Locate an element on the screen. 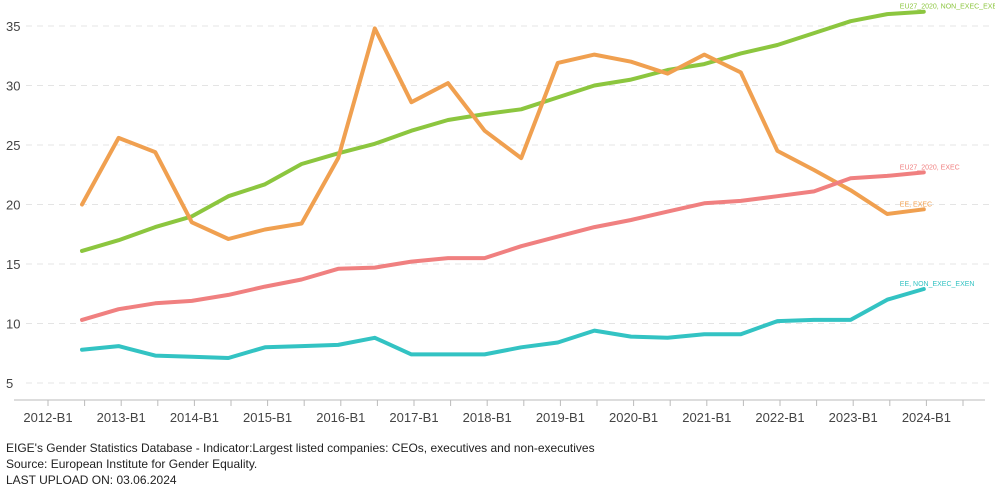 The image size is (995, 489). series-end-label: EE, NON_EXEC_EXEN is located at coordinates (937, 284).